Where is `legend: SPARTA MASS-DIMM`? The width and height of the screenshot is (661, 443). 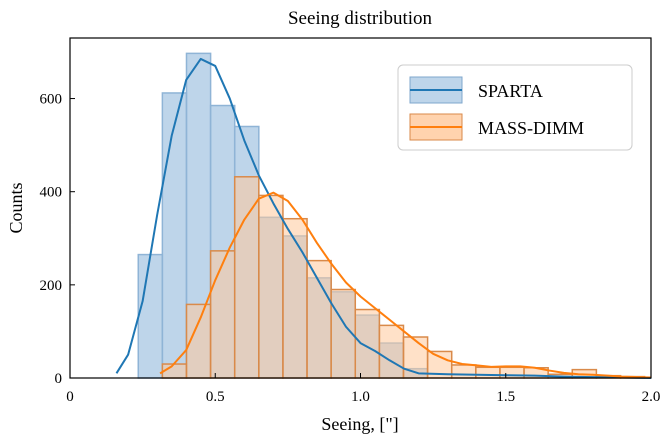
legend: SPARTA MASS-DIMM is located at coordinates (515, 107).